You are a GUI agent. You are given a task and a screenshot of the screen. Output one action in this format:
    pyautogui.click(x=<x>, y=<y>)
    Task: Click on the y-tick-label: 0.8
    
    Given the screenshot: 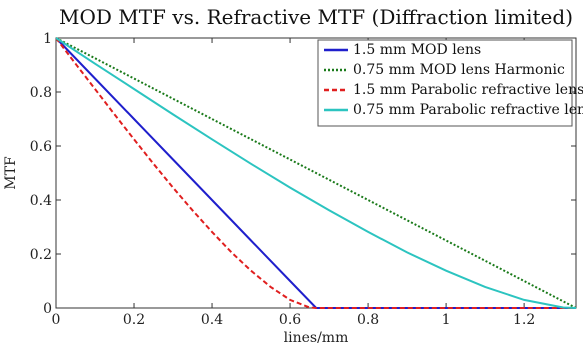 What is the action you would take?
    pyautogui.click(x=41, y=93)
    